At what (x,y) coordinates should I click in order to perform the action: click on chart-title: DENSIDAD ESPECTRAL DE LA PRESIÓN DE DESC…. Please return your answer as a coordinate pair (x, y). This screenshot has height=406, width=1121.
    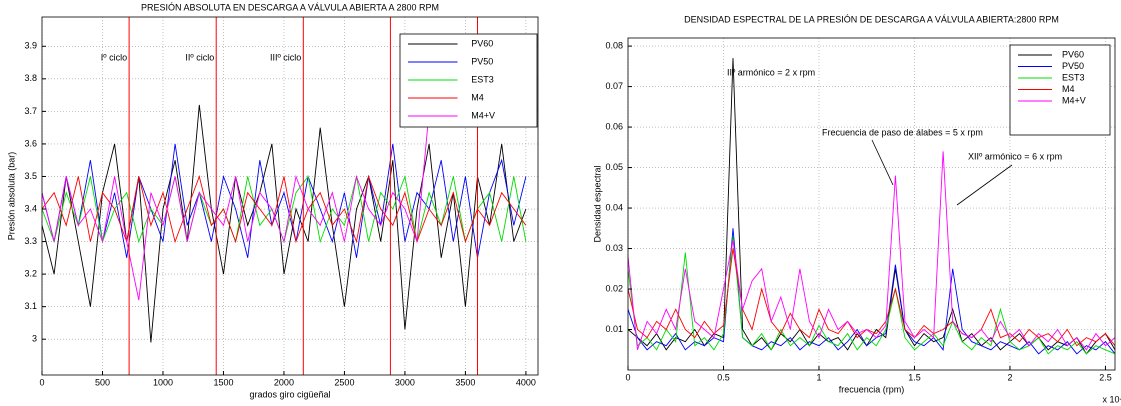
    Looking at the image, I should click on (871, 19).